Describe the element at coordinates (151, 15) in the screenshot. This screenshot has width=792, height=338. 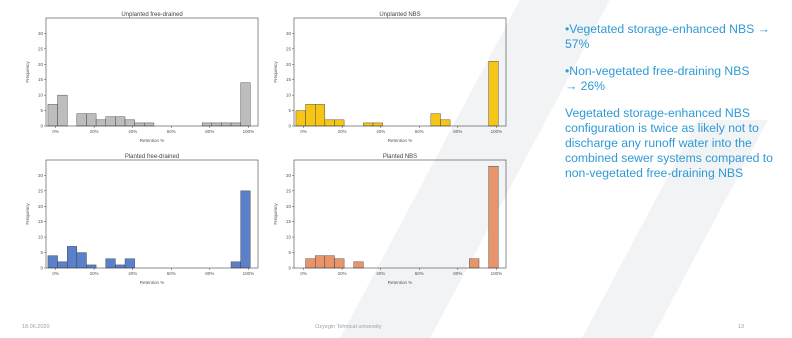
I see `chart-title: Unplanted free-drained` at that location.